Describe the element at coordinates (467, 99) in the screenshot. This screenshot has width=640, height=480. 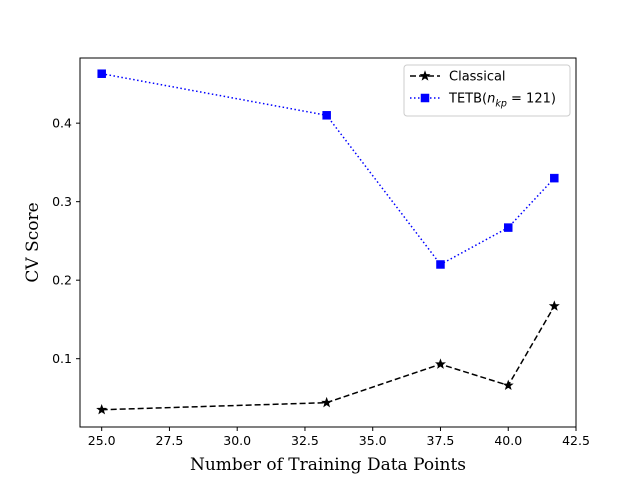
I see `legend-label-tetb-prefix: TETB(` at that location.